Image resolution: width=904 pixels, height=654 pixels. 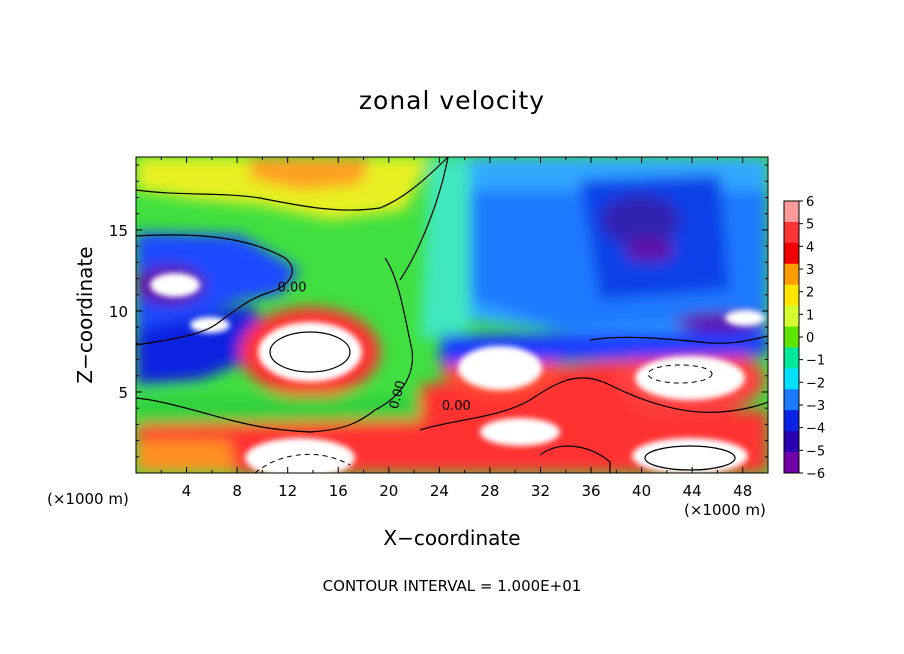 What do you see at coordinates (815, 406) in the screenshot?
I see `colorbar-tick-label: −3` at bounding box center [815, 406].